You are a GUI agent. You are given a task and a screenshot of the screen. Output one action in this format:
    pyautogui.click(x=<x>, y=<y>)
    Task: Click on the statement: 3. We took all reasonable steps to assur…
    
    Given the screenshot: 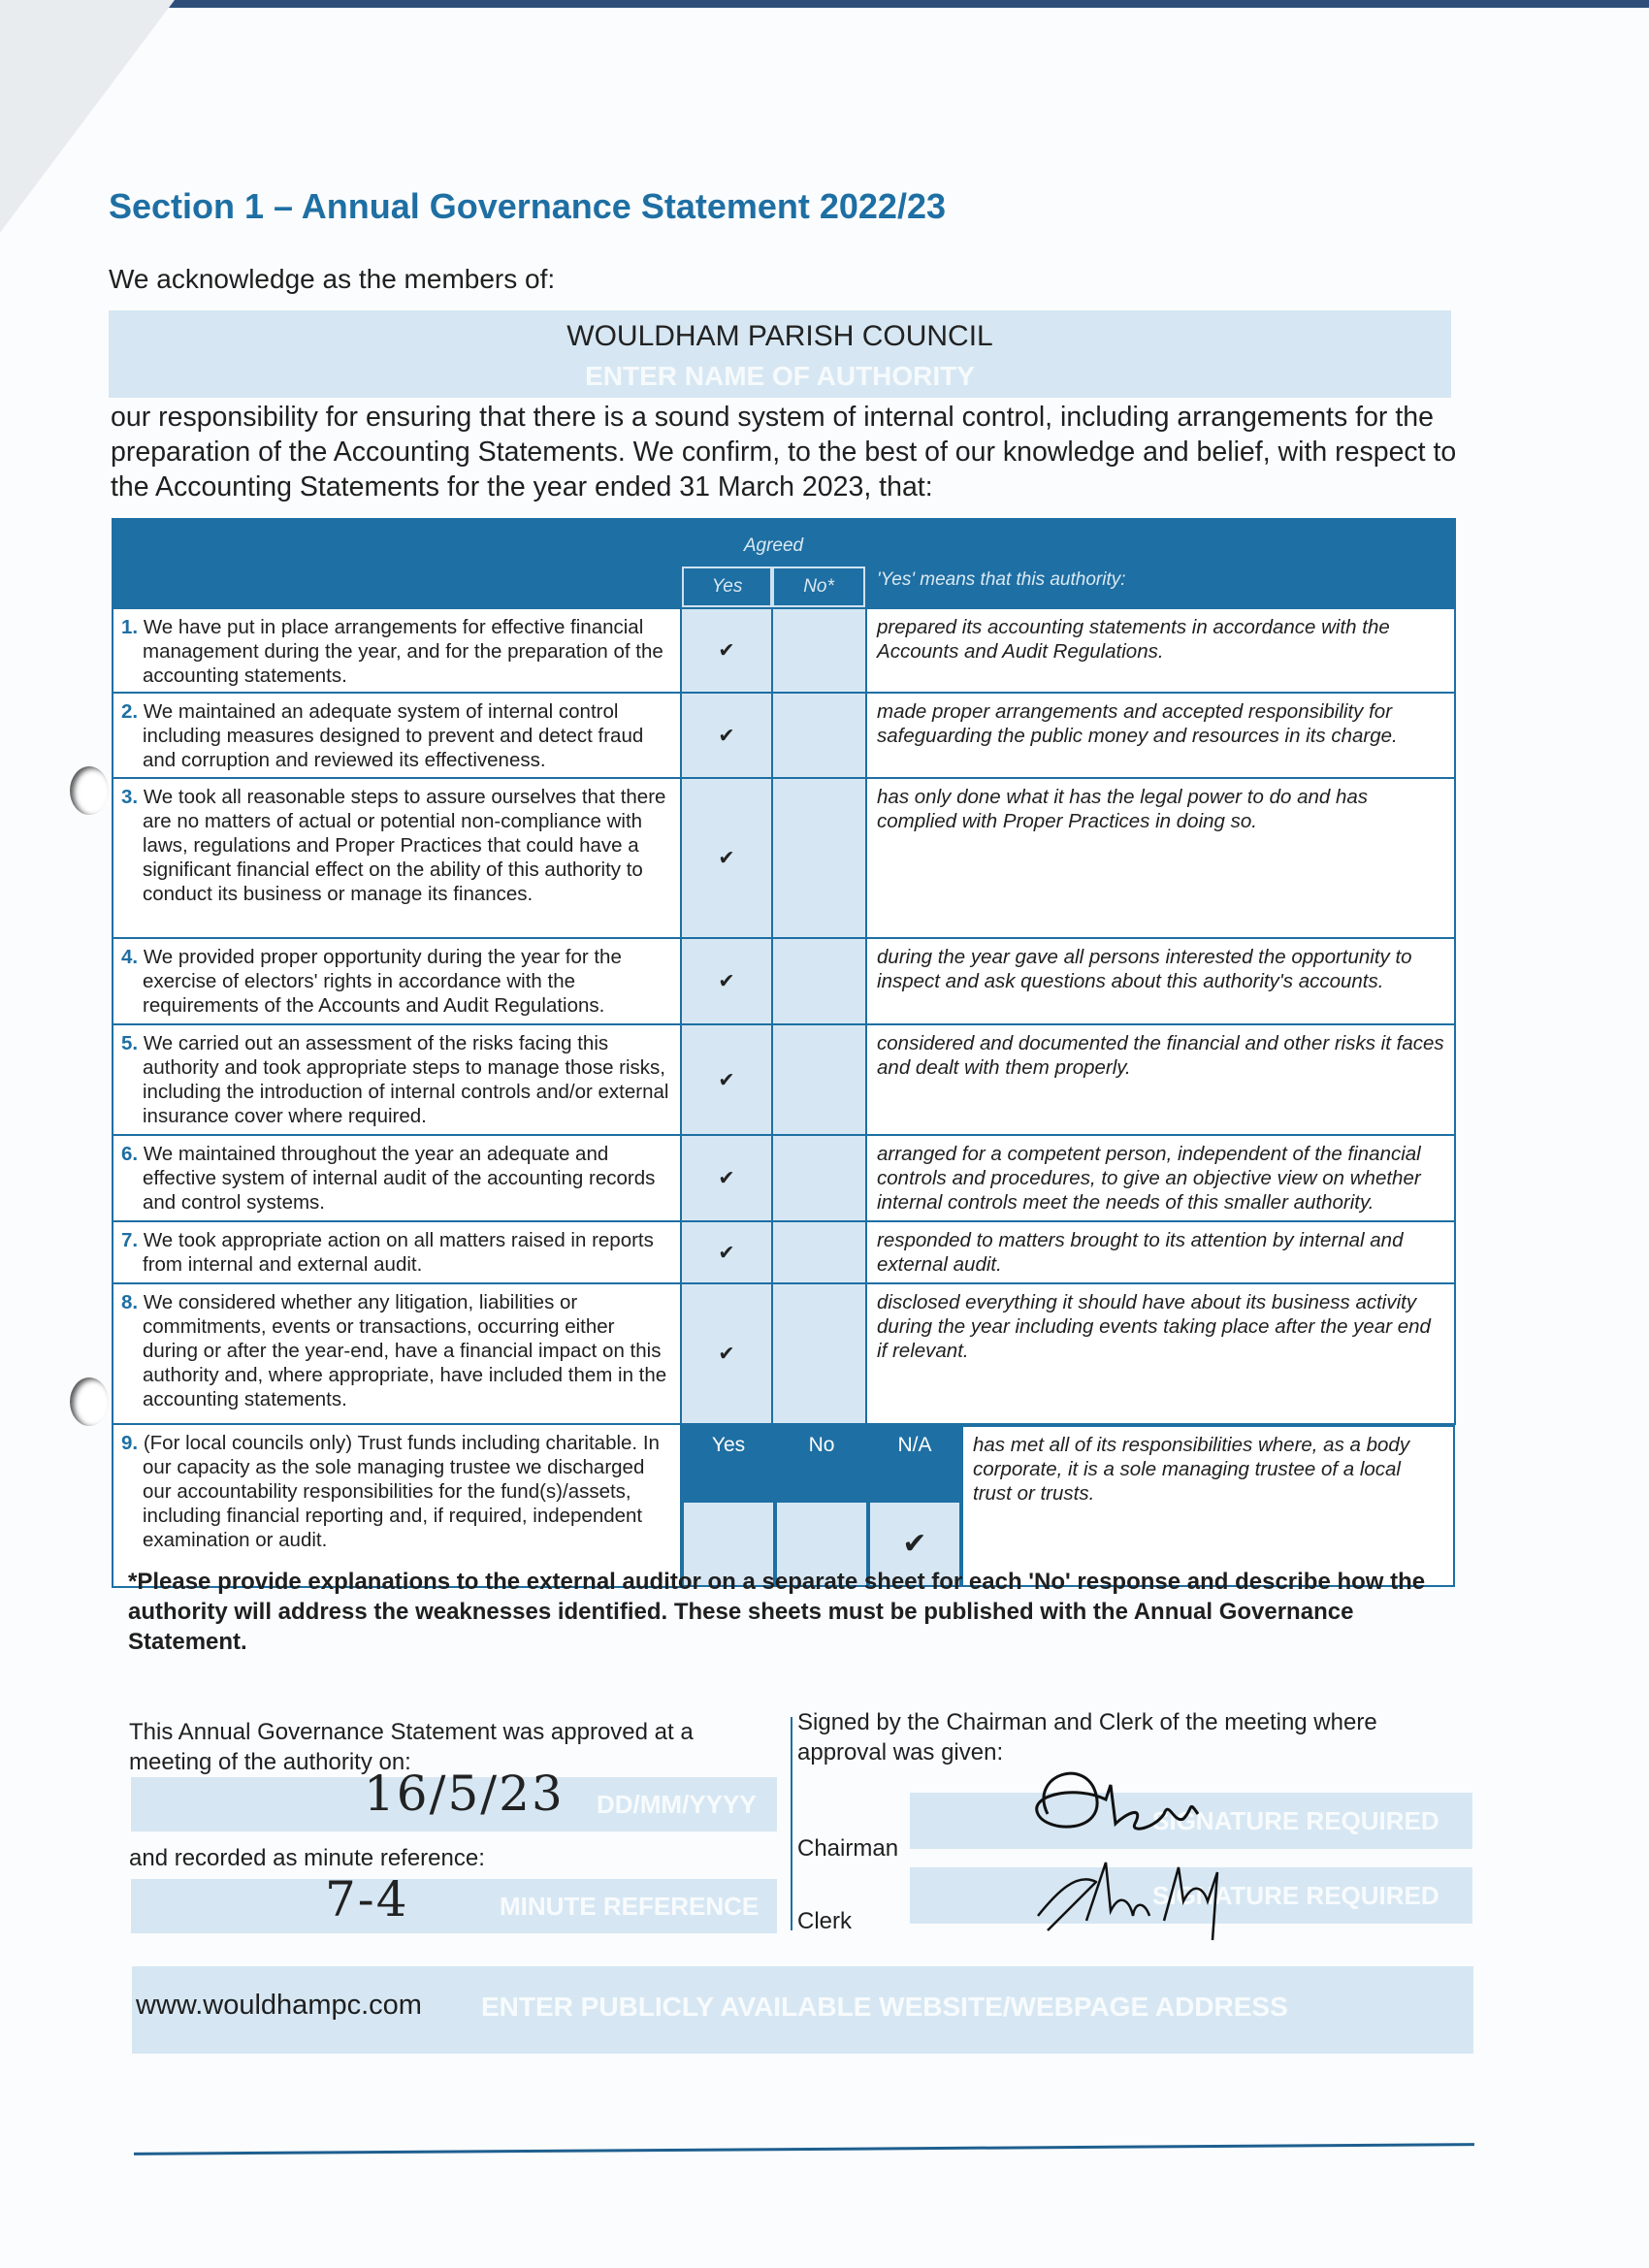 What is the action you would take?
    pyautogui.click(x=397, y=858)
    